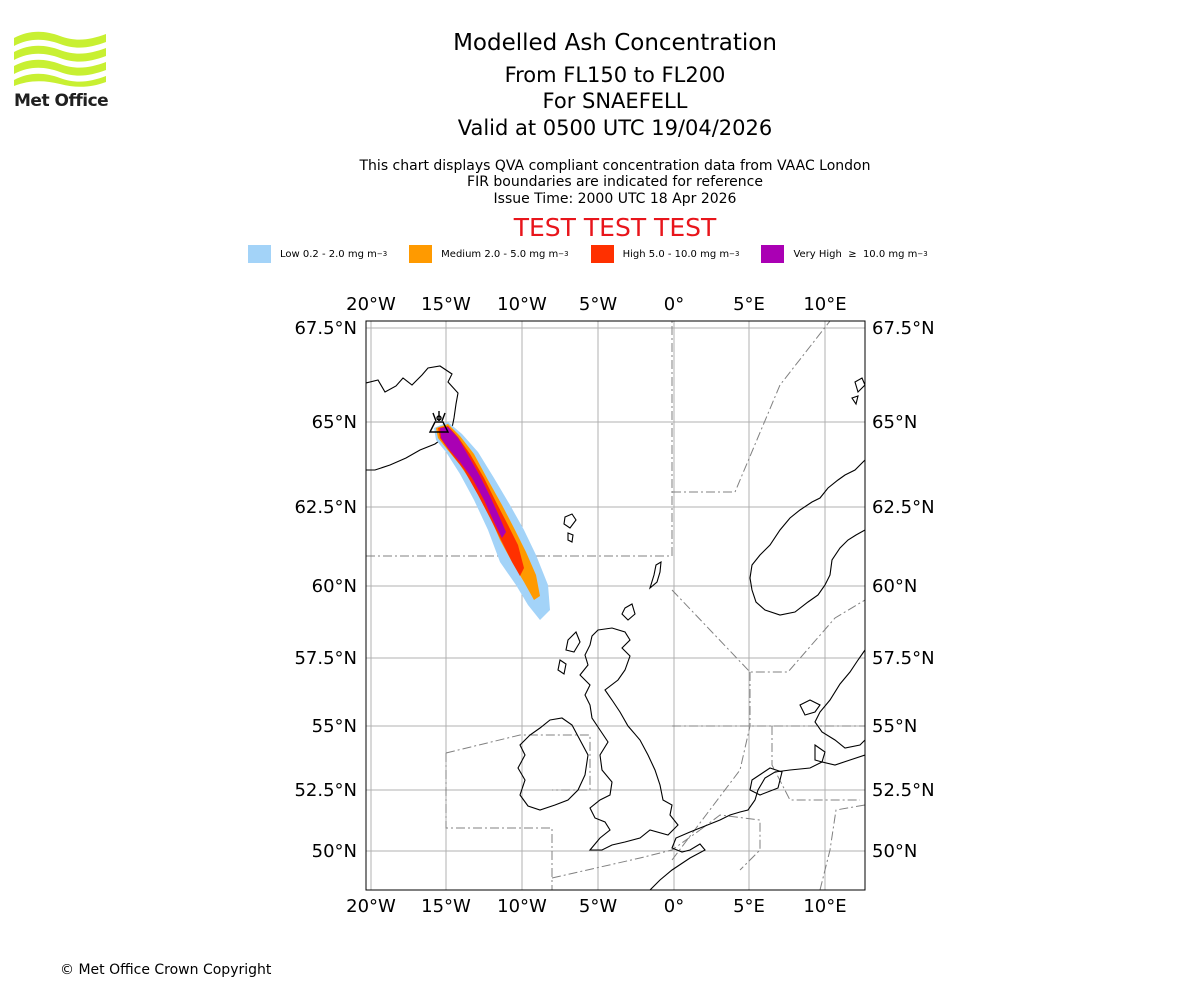 The image size is (1200, 1000). I want to click on flight-level-title: From FL150 to FL200, so click(615, 75).